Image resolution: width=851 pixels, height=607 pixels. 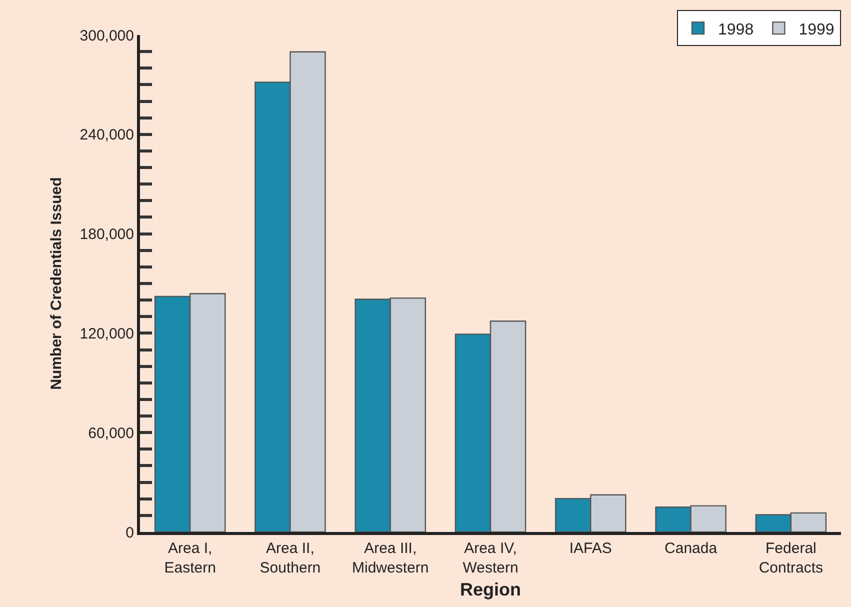 I want to click on x-tick-label: Canada, so click(x=691, y=548).